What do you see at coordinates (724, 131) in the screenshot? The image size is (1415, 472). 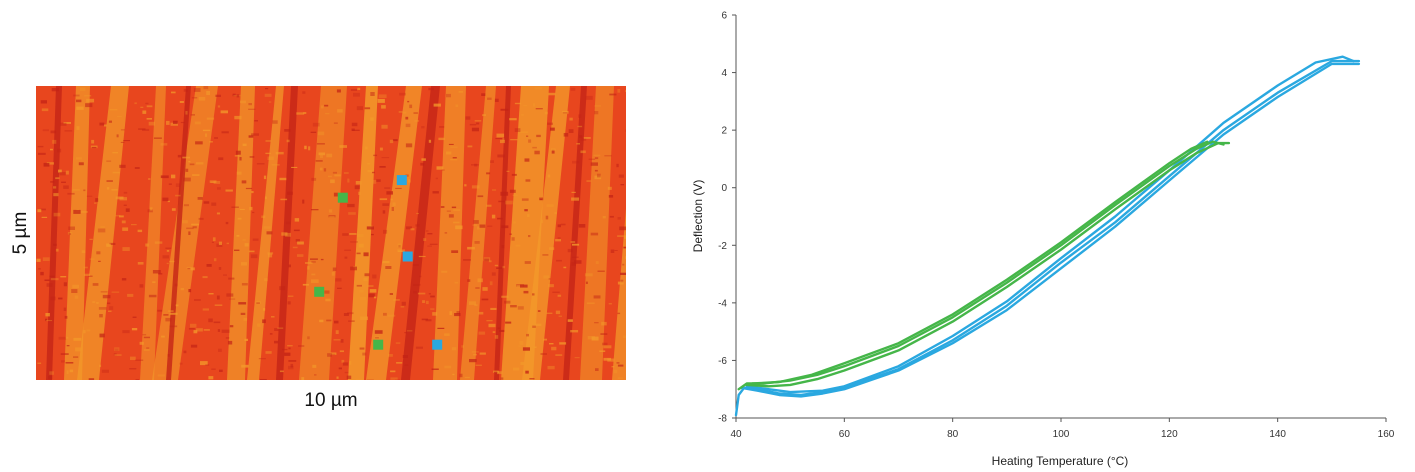 I see `y-tick-label: 2` at bounding box center [724, 131].